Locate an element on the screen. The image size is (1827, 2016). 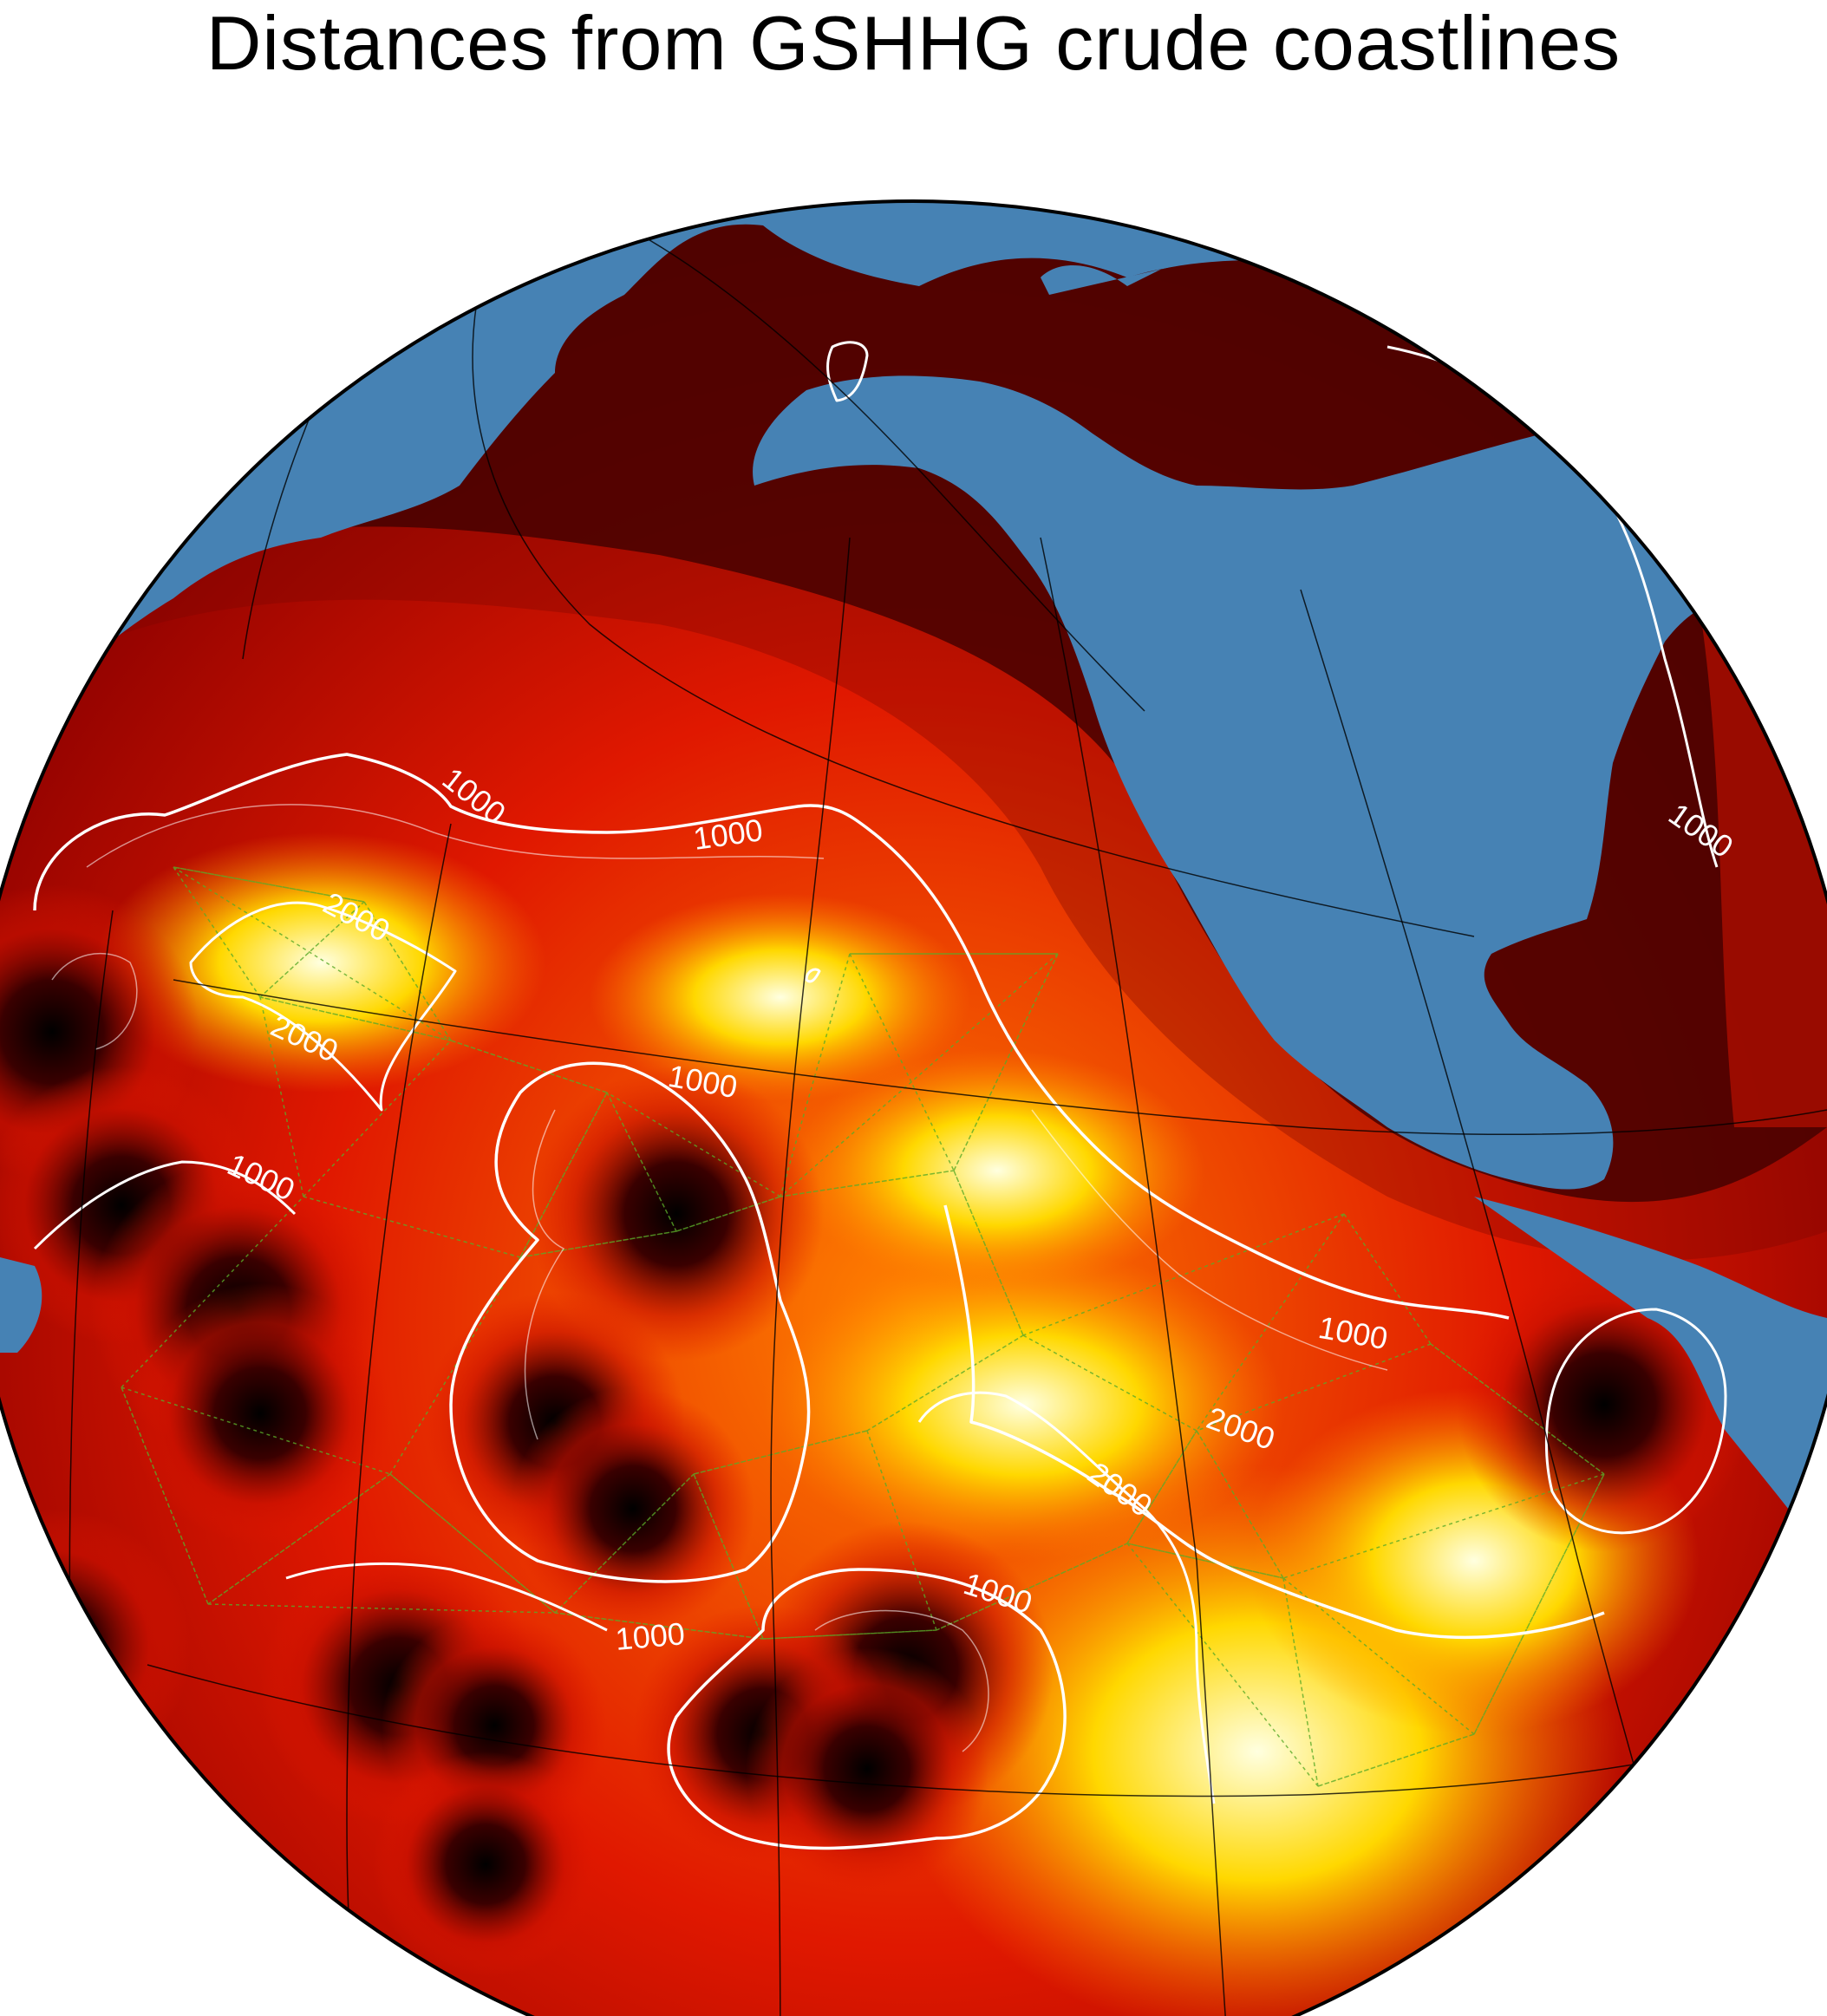
contour-label-1000: 1000 is located at coordinates (650, 1636).